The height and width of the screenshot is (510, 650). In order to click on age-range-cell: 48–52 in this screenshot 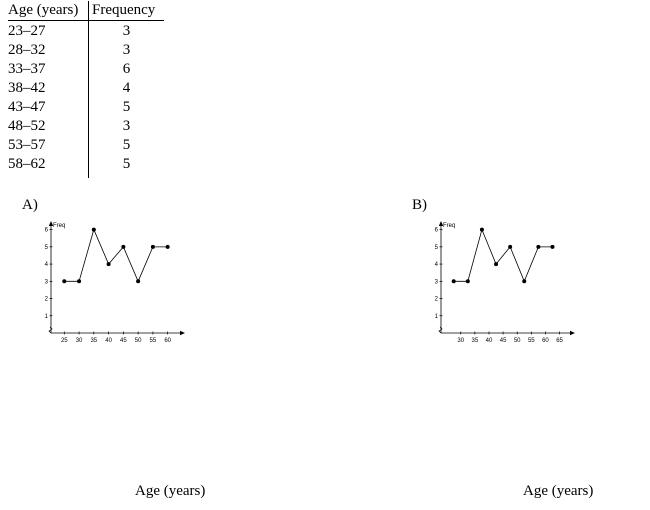, I will do `click(48, 126)`.